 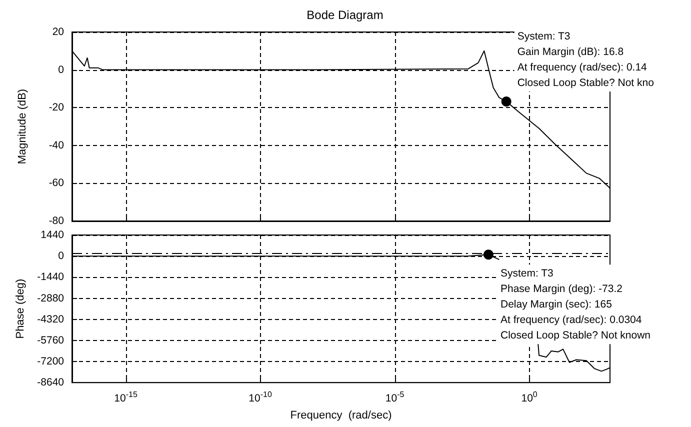 What do you see at coordinates (56, 221) in the screenshot?
I see `y-tick-label: -80` at bounding box center [56, 221].